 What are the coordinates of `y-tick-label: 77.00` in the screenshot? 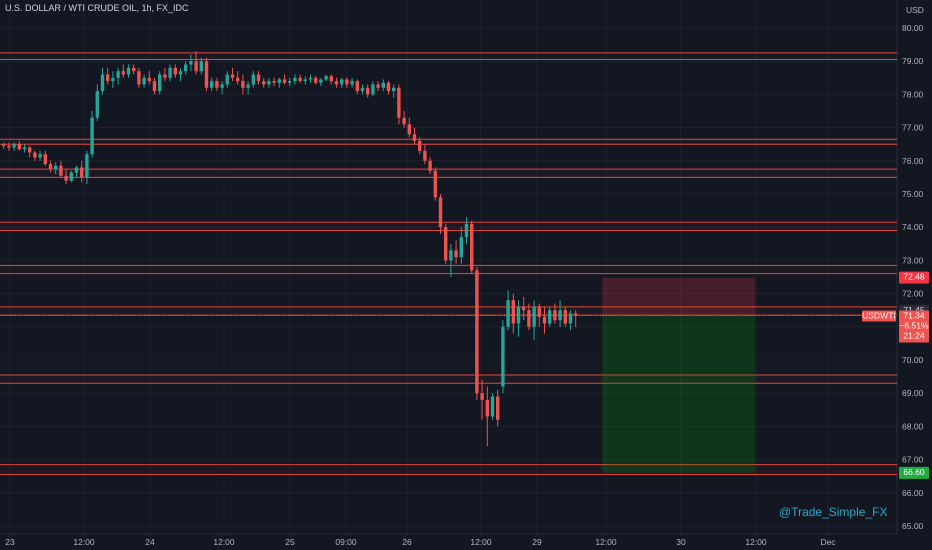 It's located at (913, 128).